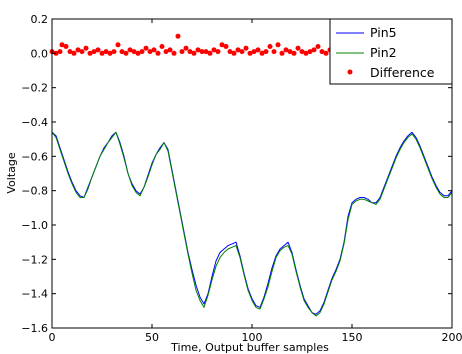 The width and height of the screenshot is (462, 354). Describe the element at coordinates (52, 337) in the screenshot. I see `x-tick-label: 0` at that location.